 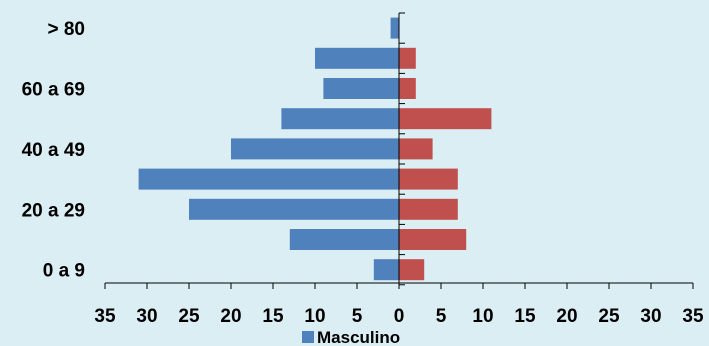 What do you see at coordinates (308, 337) in the screenshot?
I see `legend-swatch-masculino` at bounding box center [308, 337].